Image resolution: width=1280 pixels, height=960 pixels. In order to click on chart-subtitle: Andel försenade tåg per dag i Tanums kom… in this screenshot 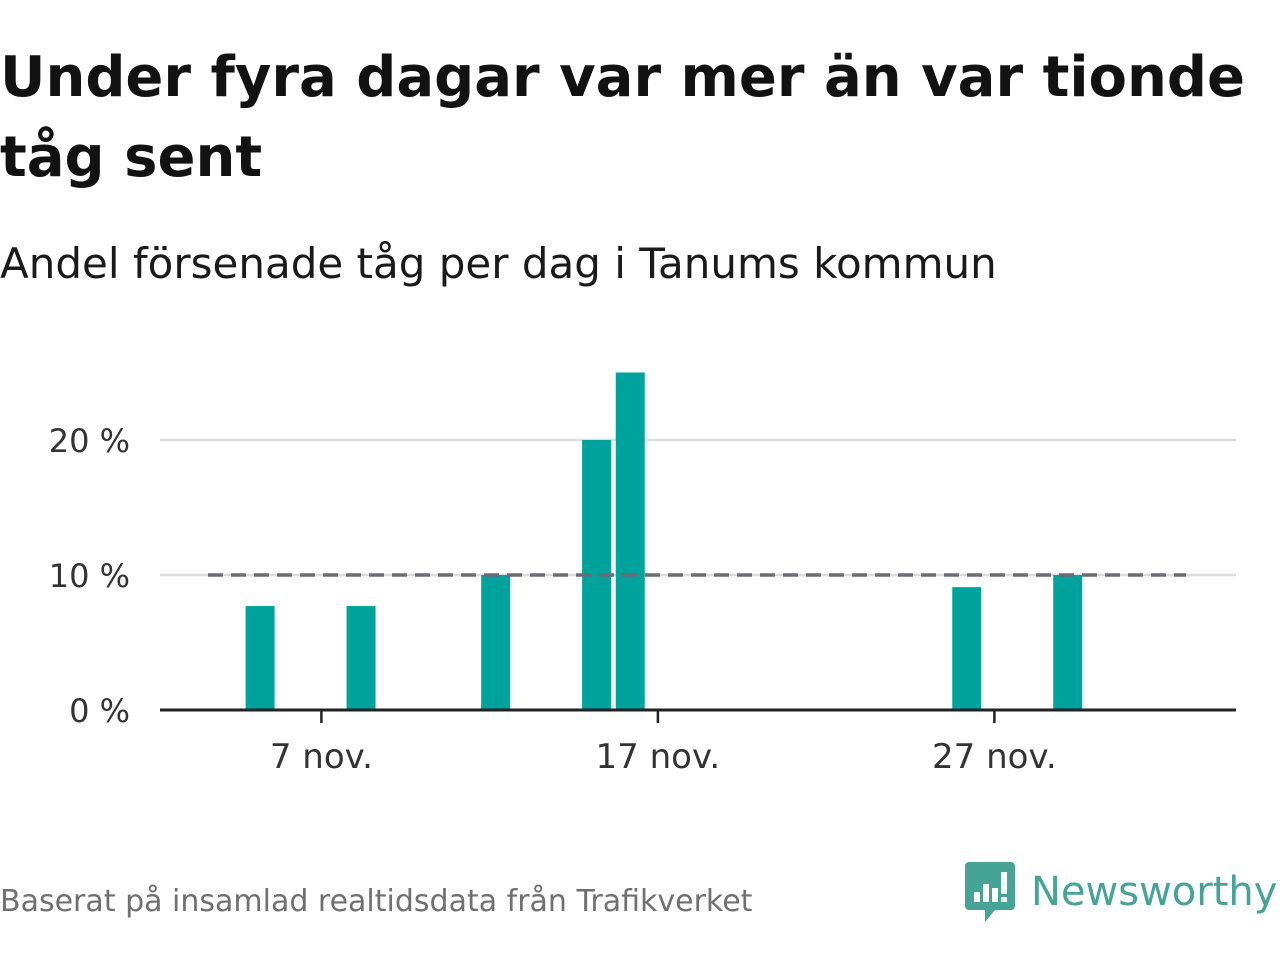, I will do `click(498, 263)`.